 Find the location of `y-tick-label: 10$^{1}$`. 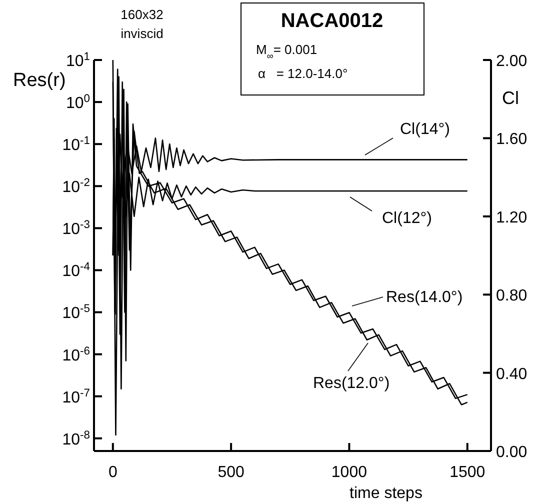

y-tick-label: 10$^{1}$ is located at coordinates (78, 60).